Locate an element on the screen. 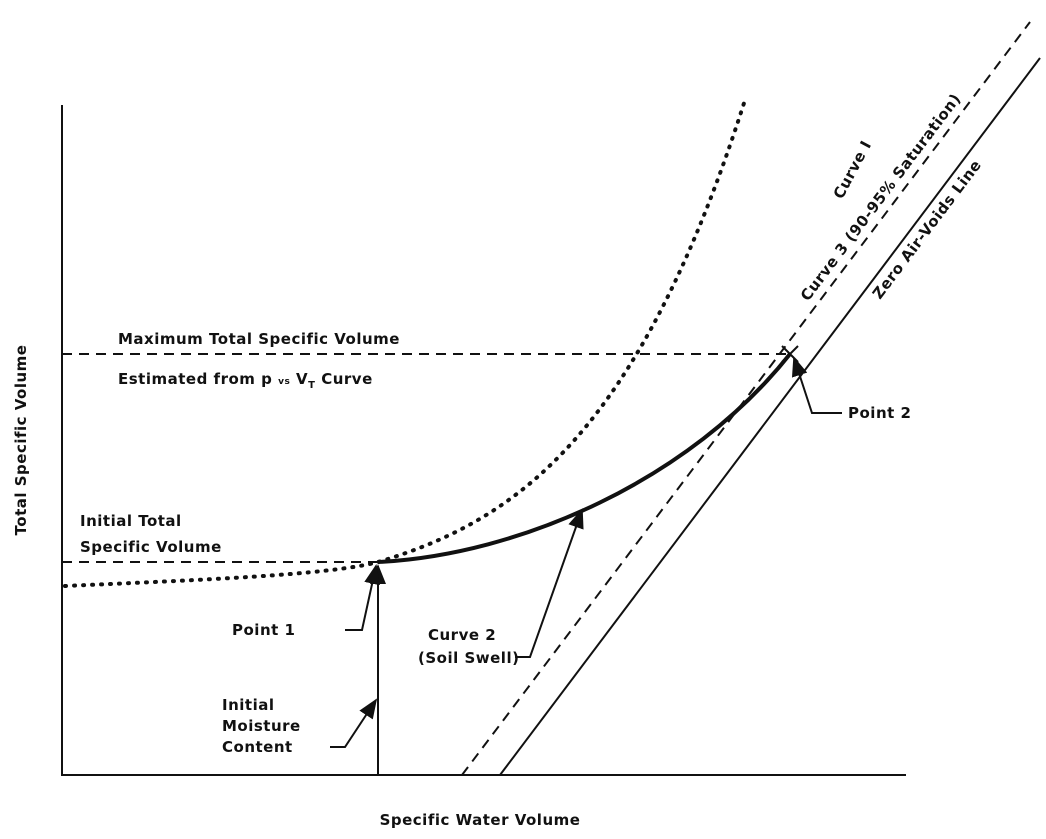 The width and height of the screenshot is (1046, 839). y-axis-label: Total Specific Volume is located at coordinates (21, 440).